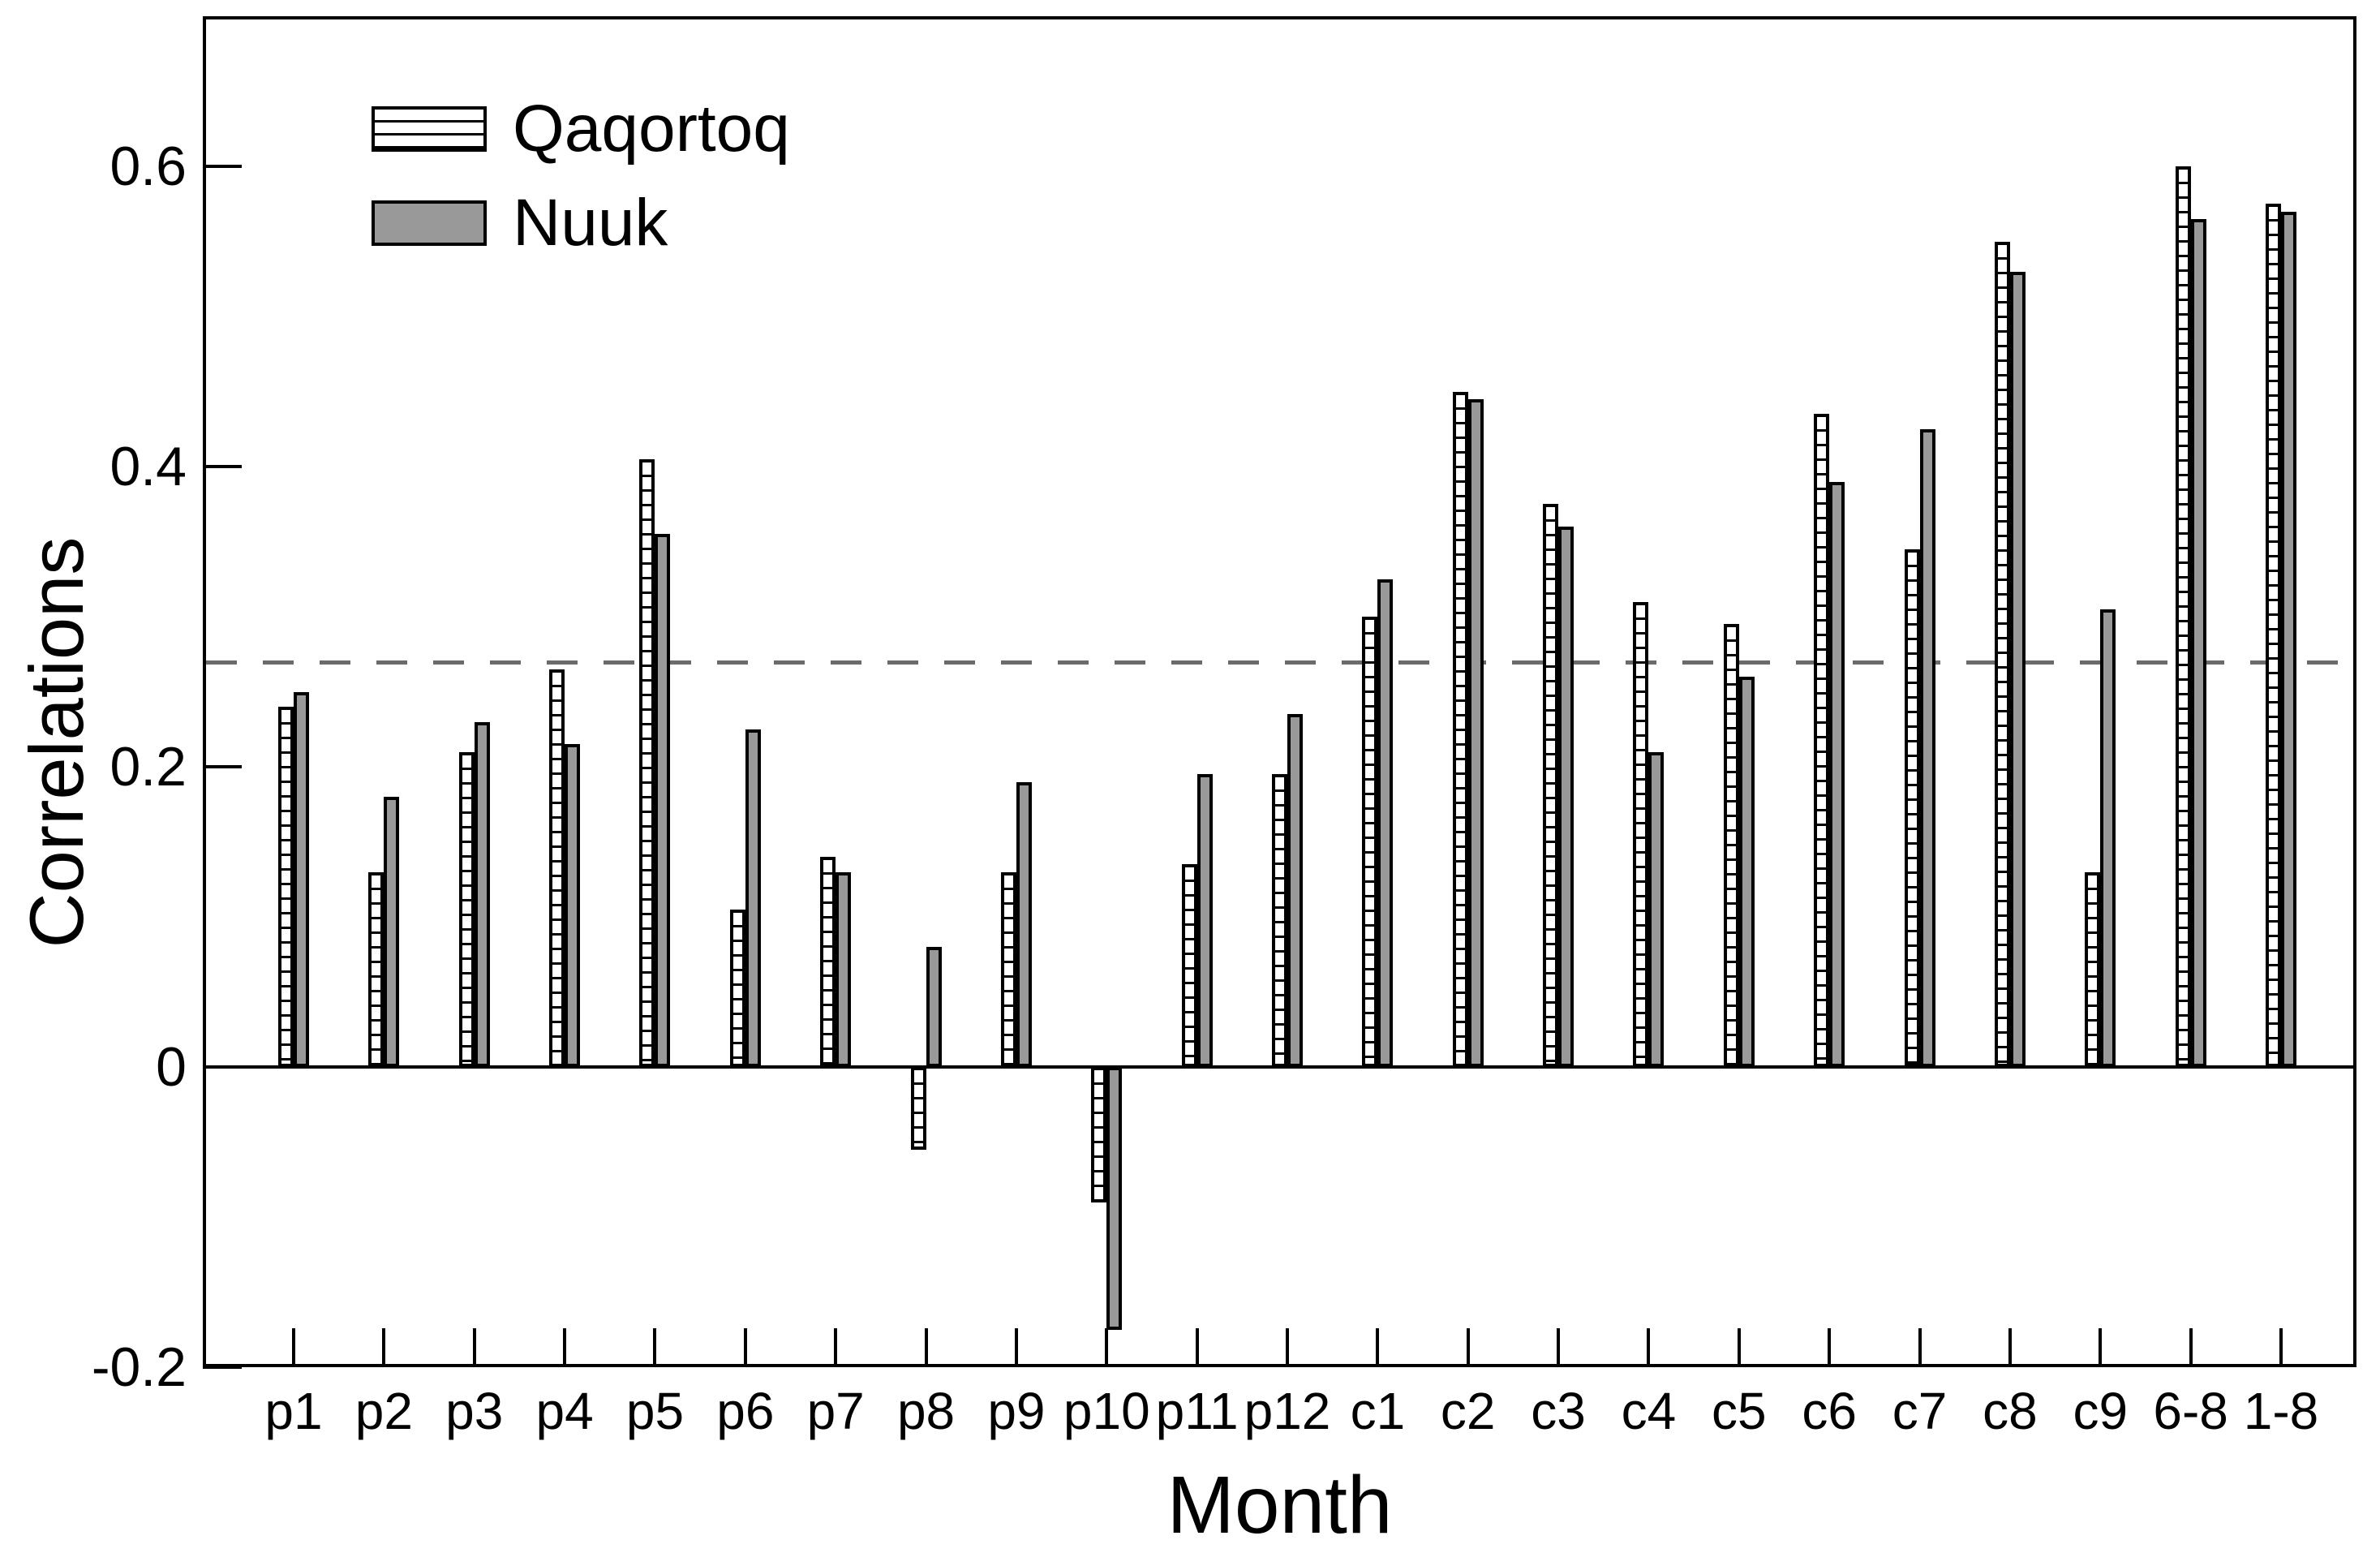  I want to click on legend: Qaqortoq Nuuk, so click(581, 190).